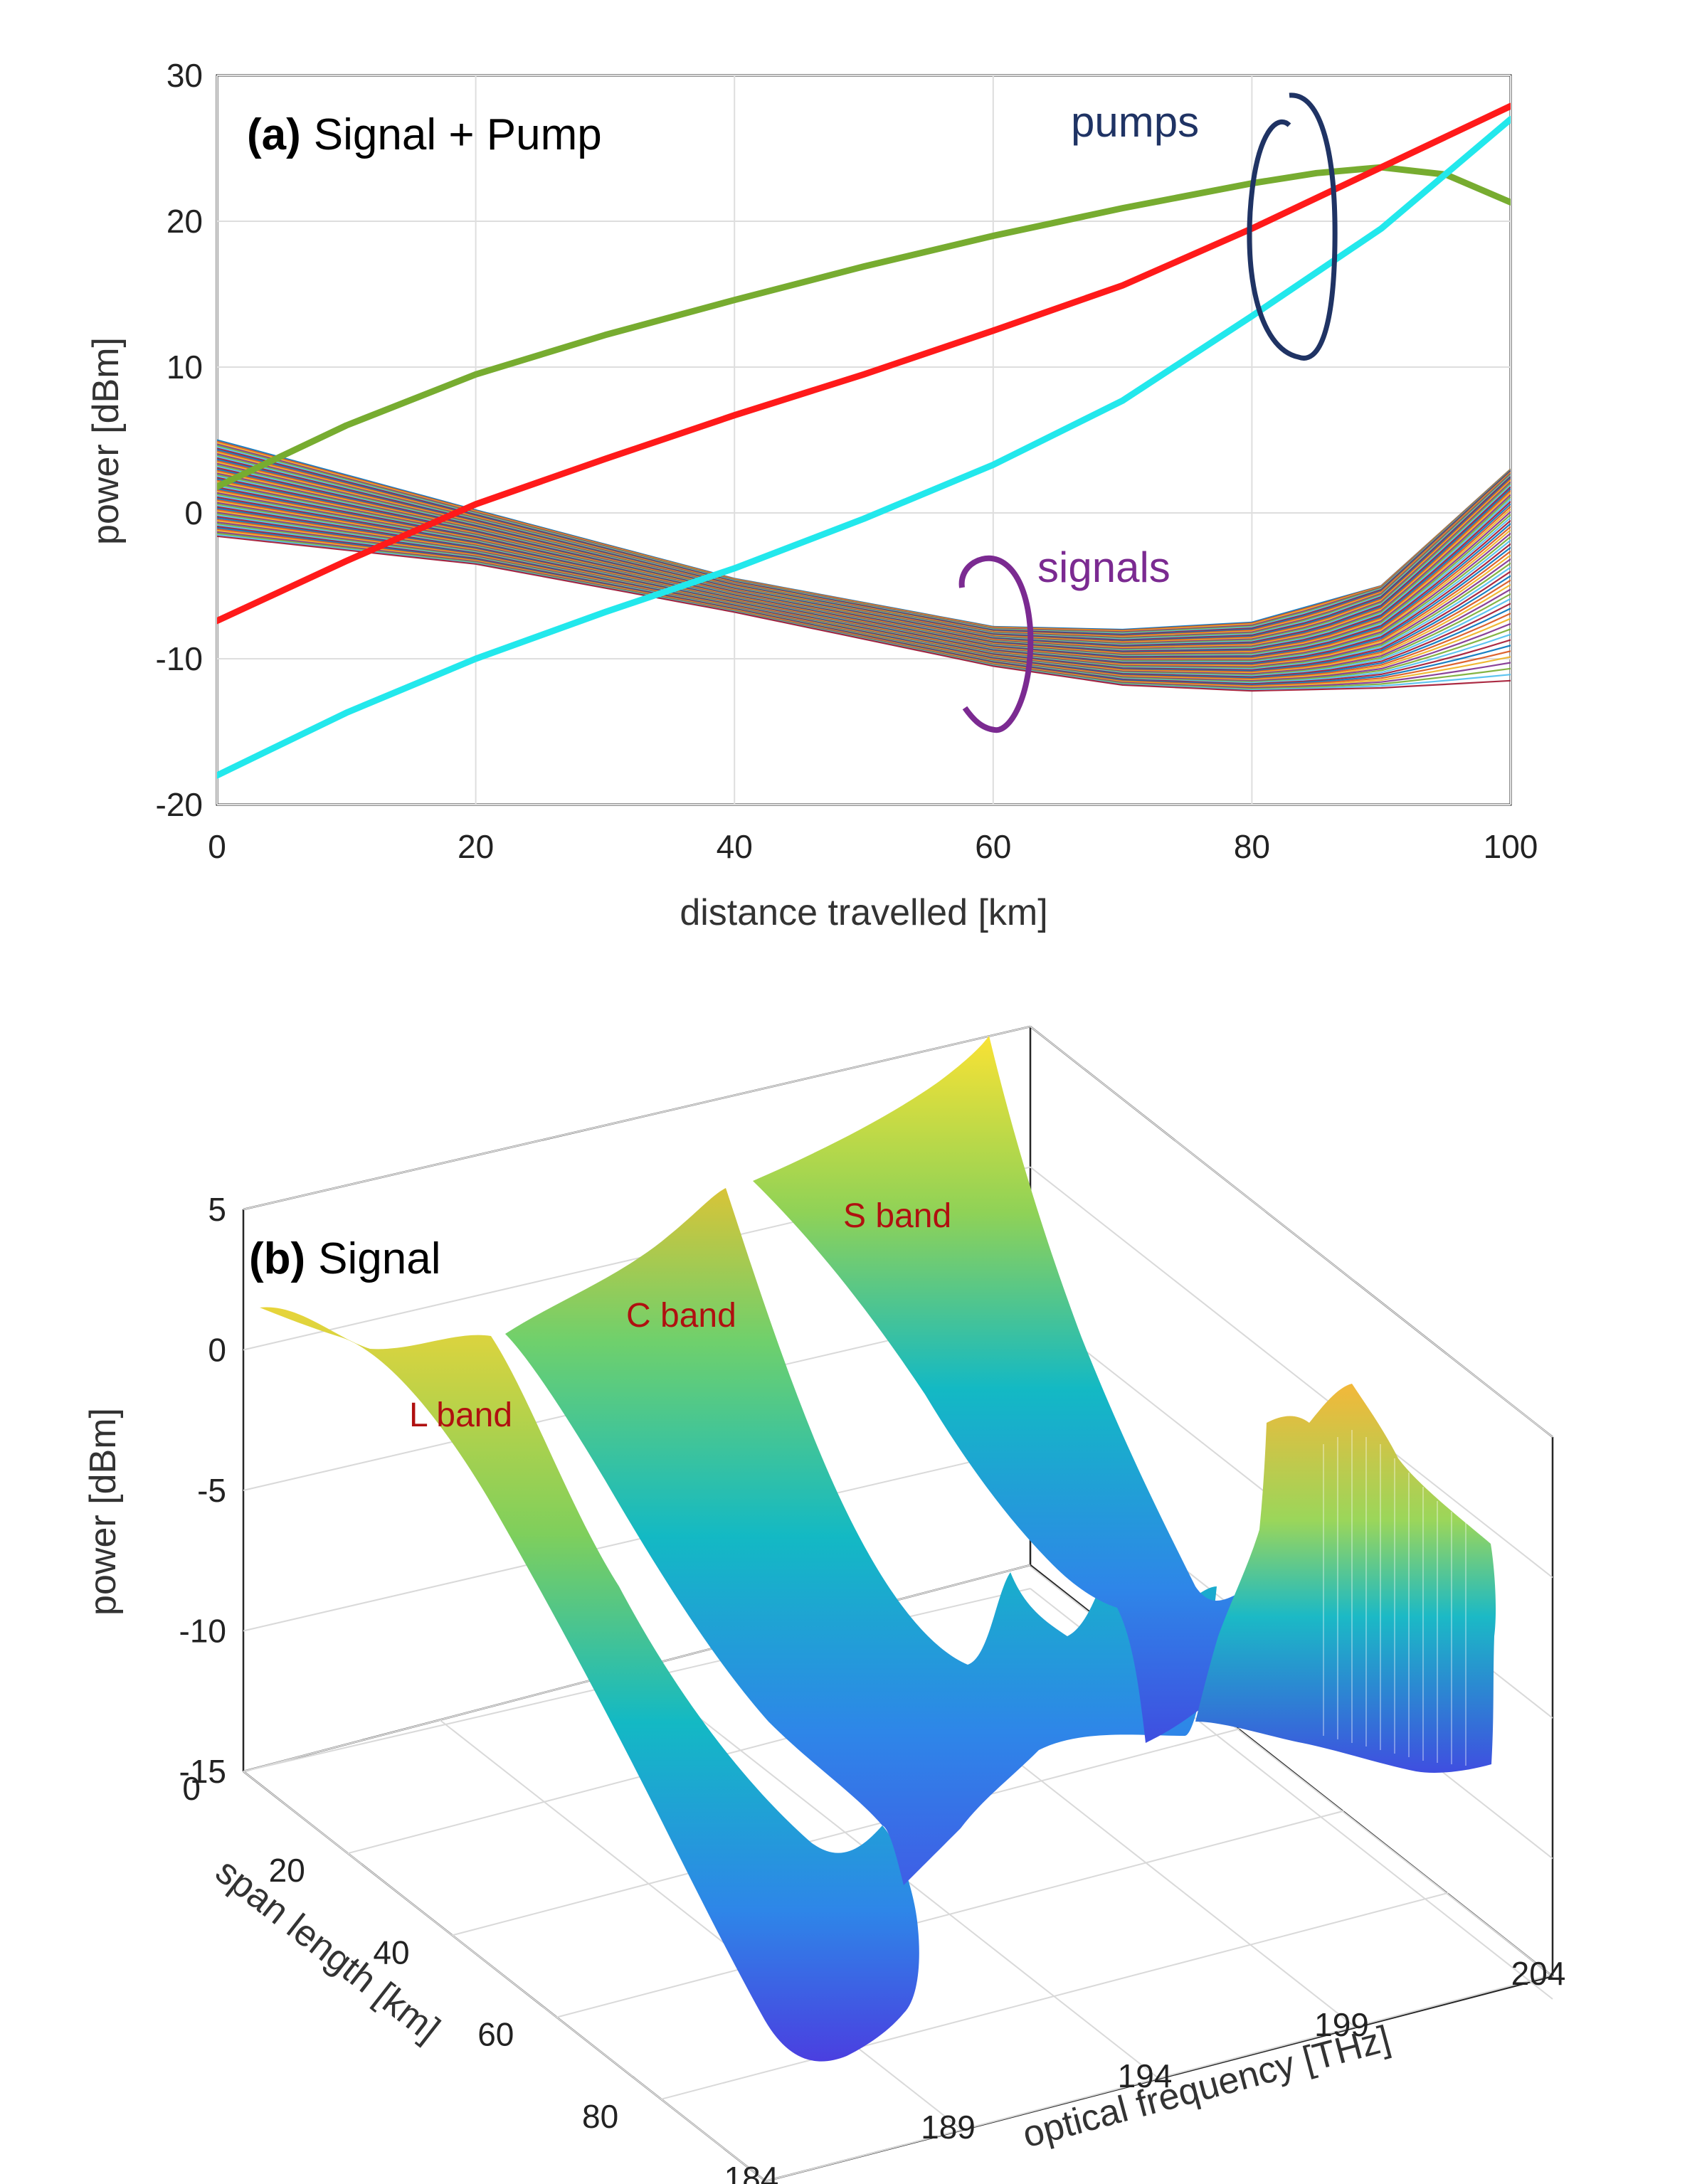 Image resolution: width=1707 pixels, height=2184 pixels. What do you see at coordinates (1010, 1389) in the screenshot?
I see `s-band-surface` at bounding box center [1010, 1389].